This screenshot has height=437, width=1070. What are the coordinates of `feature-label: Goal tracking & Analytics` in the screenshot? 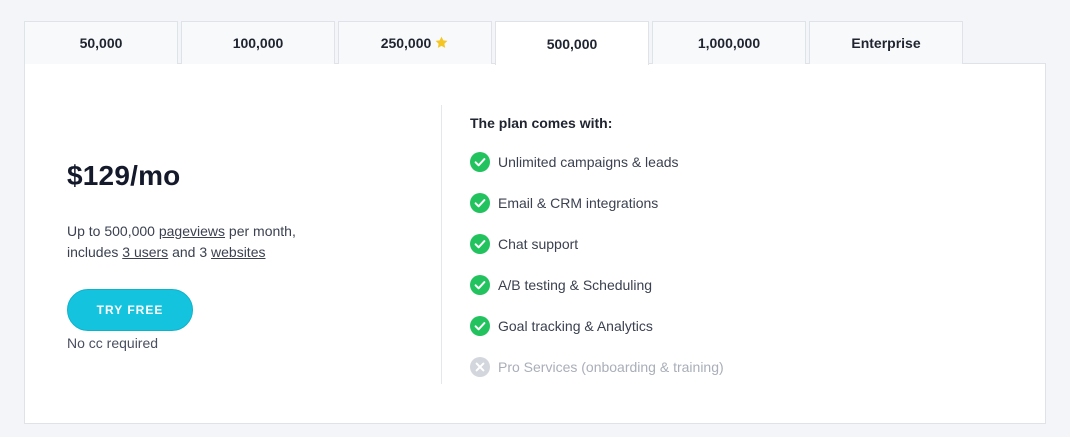 It's located at (575, 326).